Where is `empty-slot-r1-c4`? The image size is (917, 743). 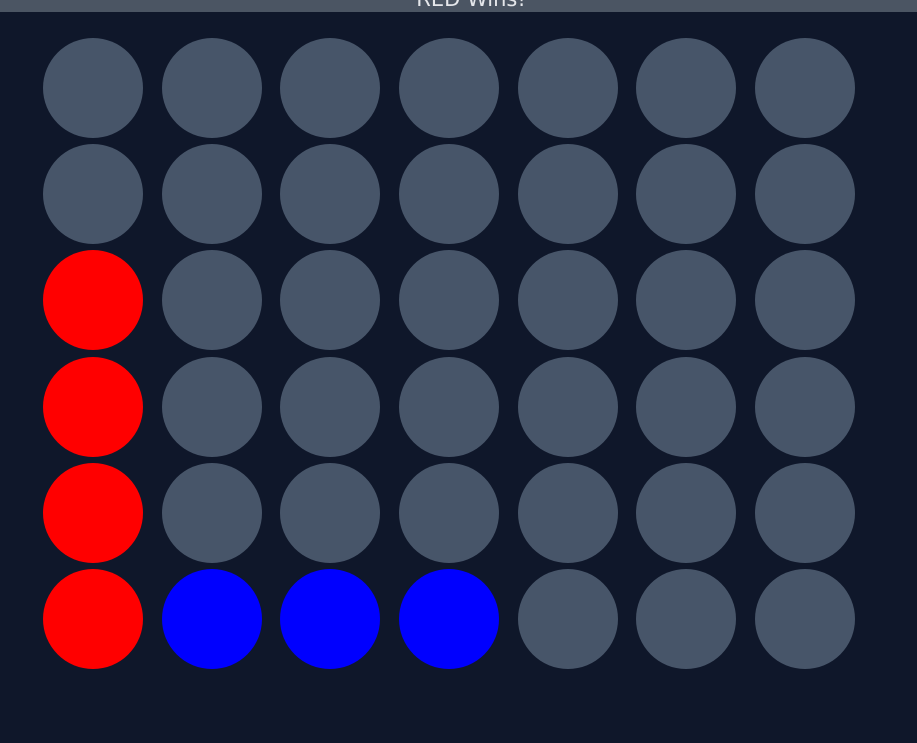
empty-slot-r1-c4 is located at coordinates (449, 88).